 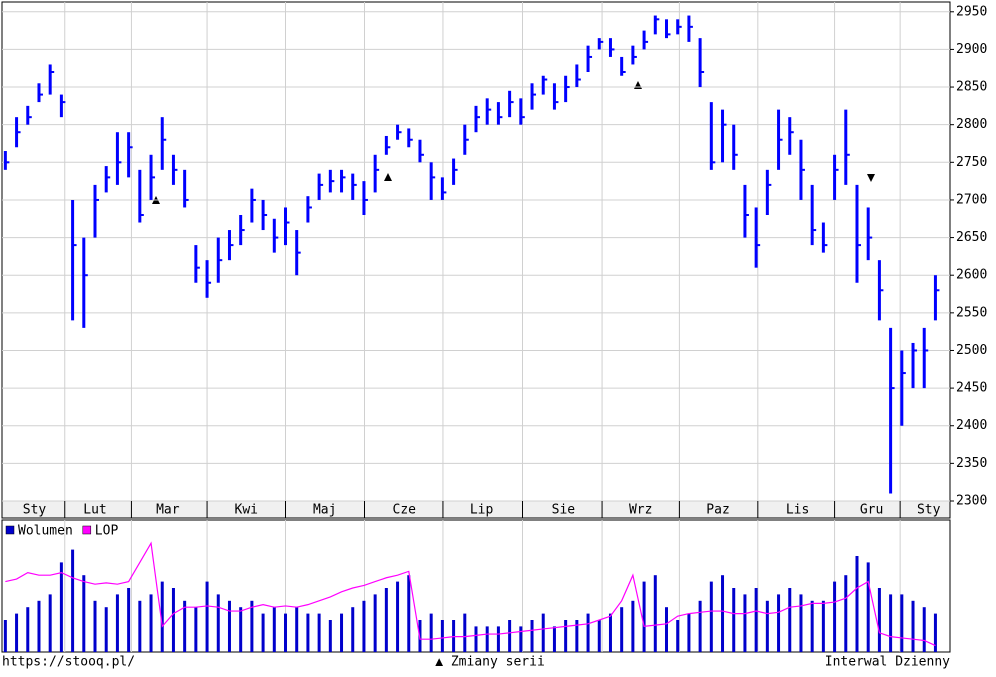 I want to click on x-tick-label: Wrz, so click(x=640, y=510).